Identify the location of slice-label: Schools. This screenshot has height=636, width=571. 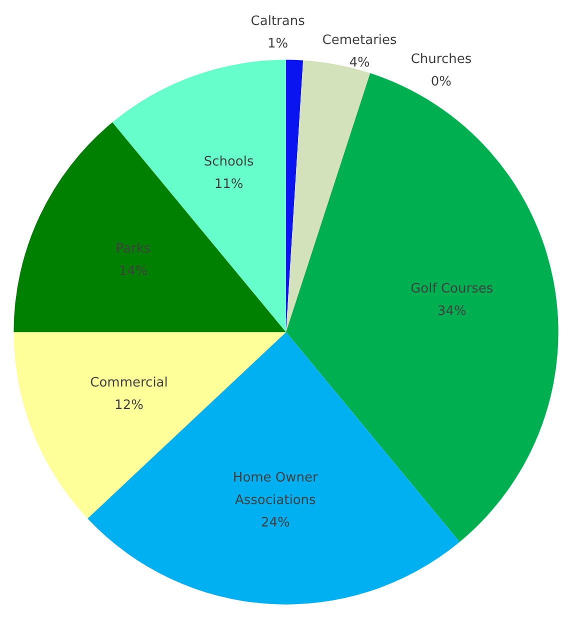
(229, 162).